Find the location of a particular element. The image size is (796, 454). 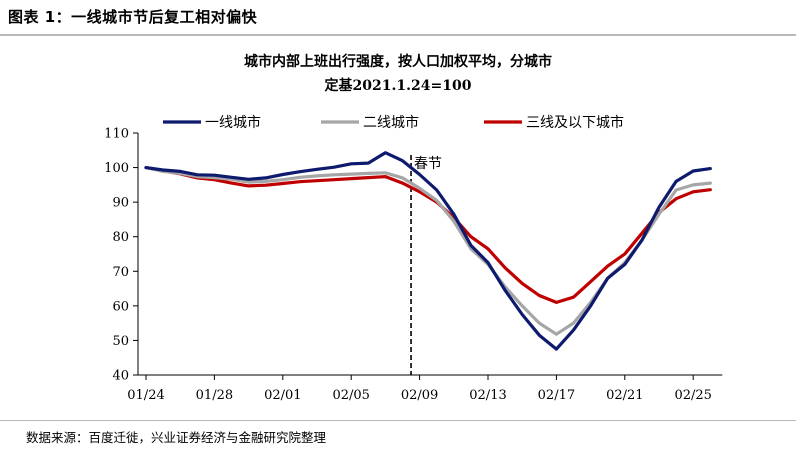

spring-festival-label: 春节 is located at coordinates (428, 164).